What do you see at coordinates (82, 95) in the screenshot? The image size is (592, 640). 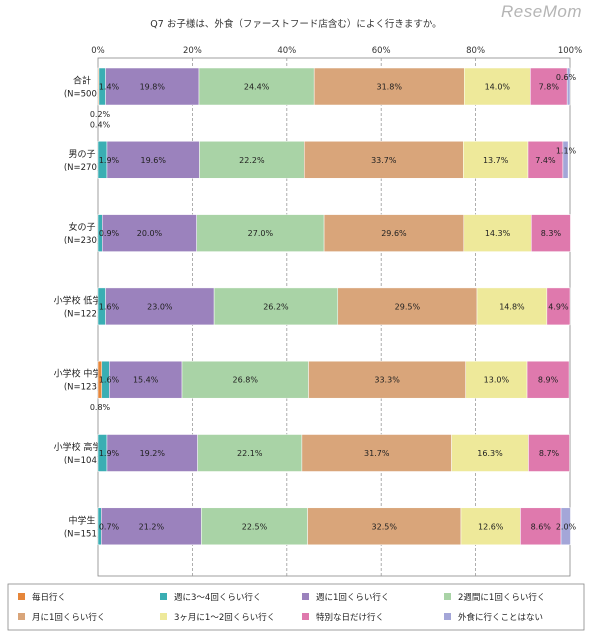 I see `category-n-label: (N=500)` at bounding box center [82, 95].